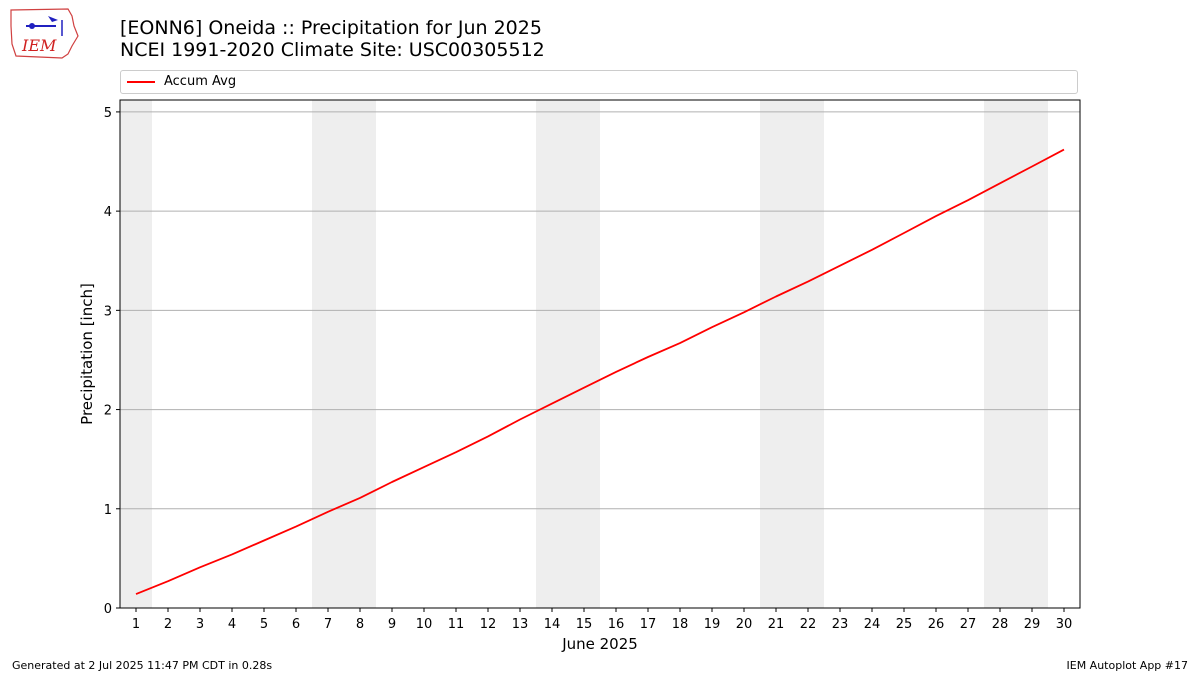  I want to click on x-tick-label-13: 13, so click(520, 624).